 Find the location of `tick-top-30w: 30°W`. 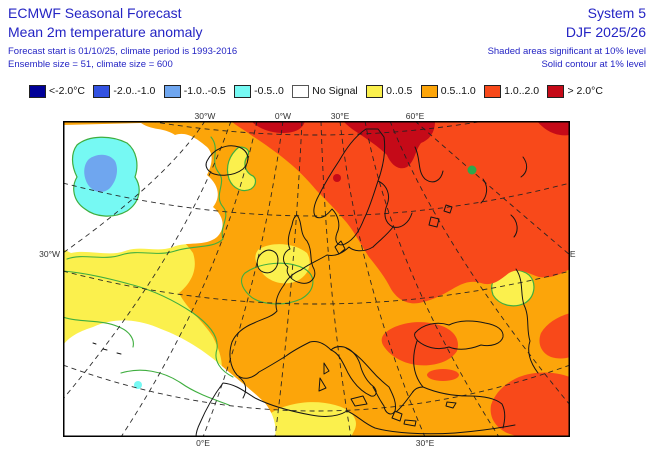

tick-top-30w: 30°W is located at coordinates (205, 116).